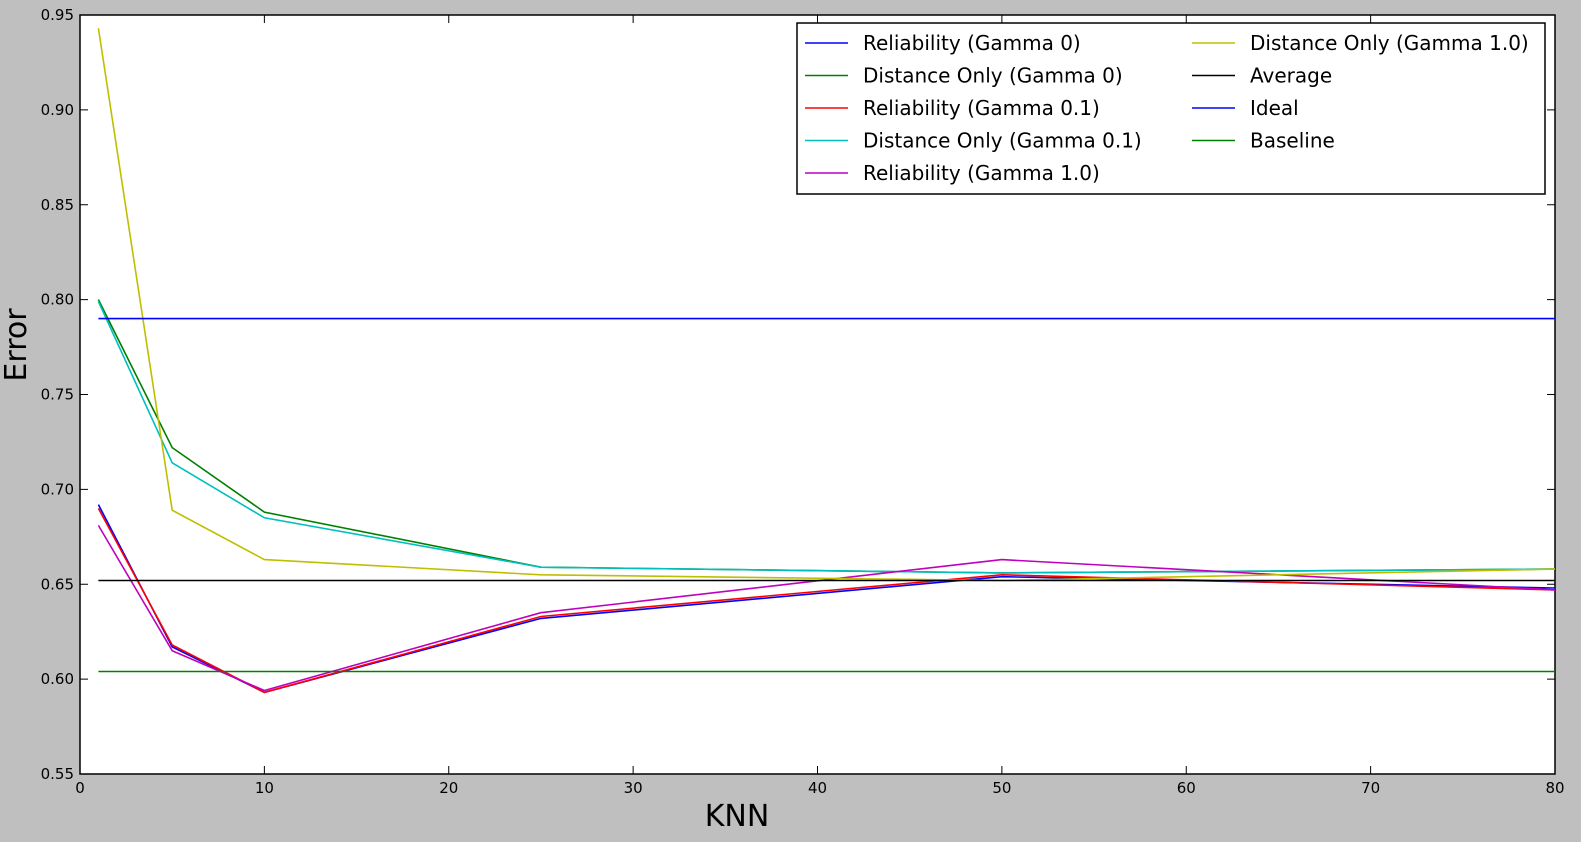 Image resolution: width=1581 pixels, height=842 pixels. I want to click on legend-box, so click(1171, 108).